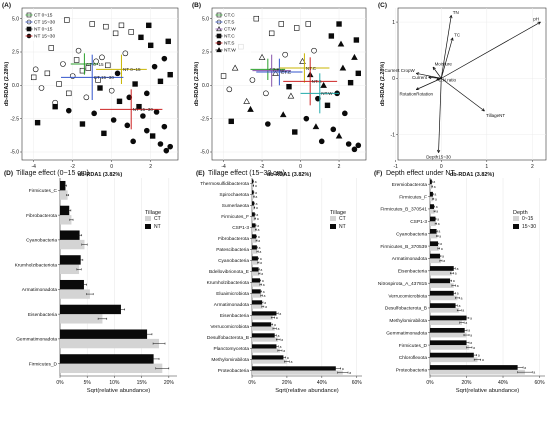 Image resolution: width=550 pixels, height=423 pixels. I want to click on category-label: Proteobacteria, so click(412, 371).